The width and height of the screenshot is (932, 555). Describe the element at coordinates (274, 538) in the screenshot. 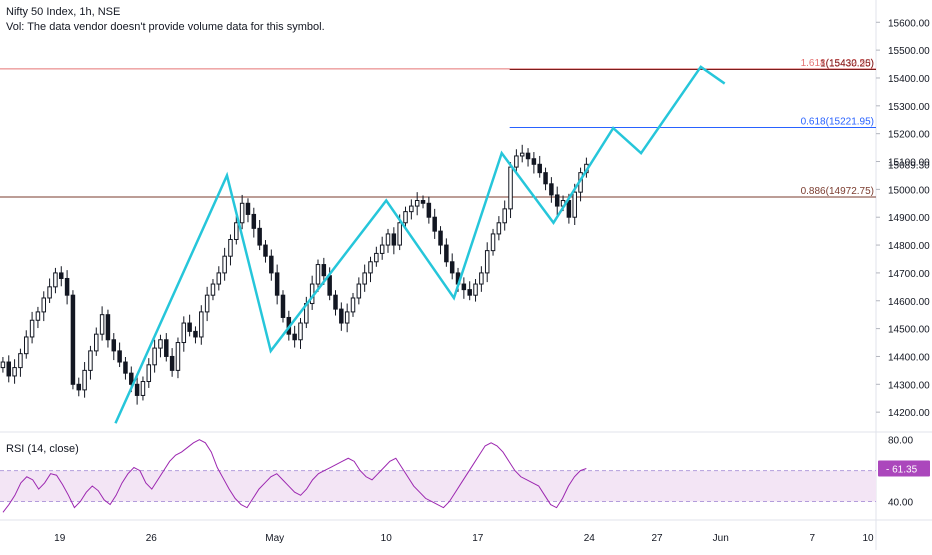

I see `time-tick-label: May` at that location.